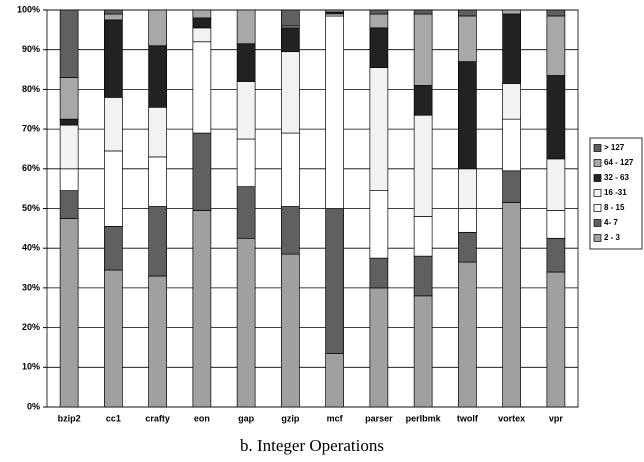 This screenshot has width=644, height=462. I want to click on x-tick-label: bzip2, so click(69, 418).